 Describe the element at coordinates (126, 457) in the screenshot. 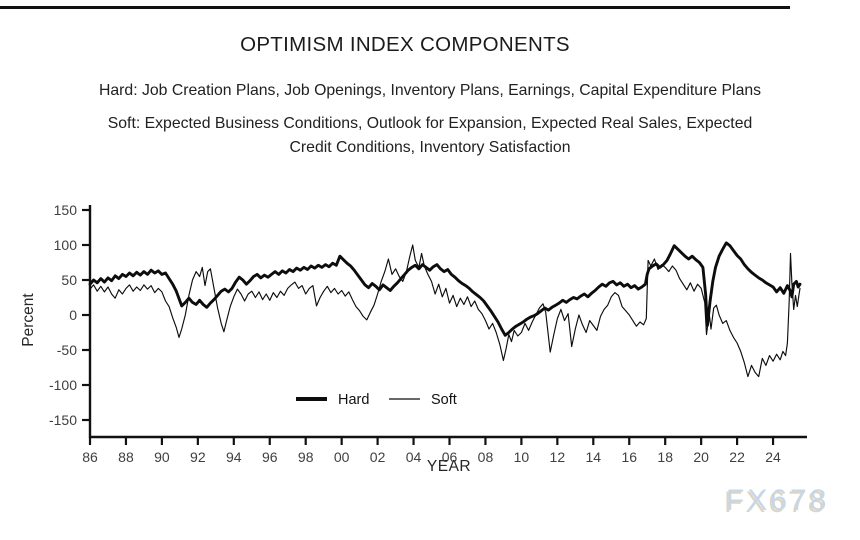

I see `x-tick-label: 88` at that location.